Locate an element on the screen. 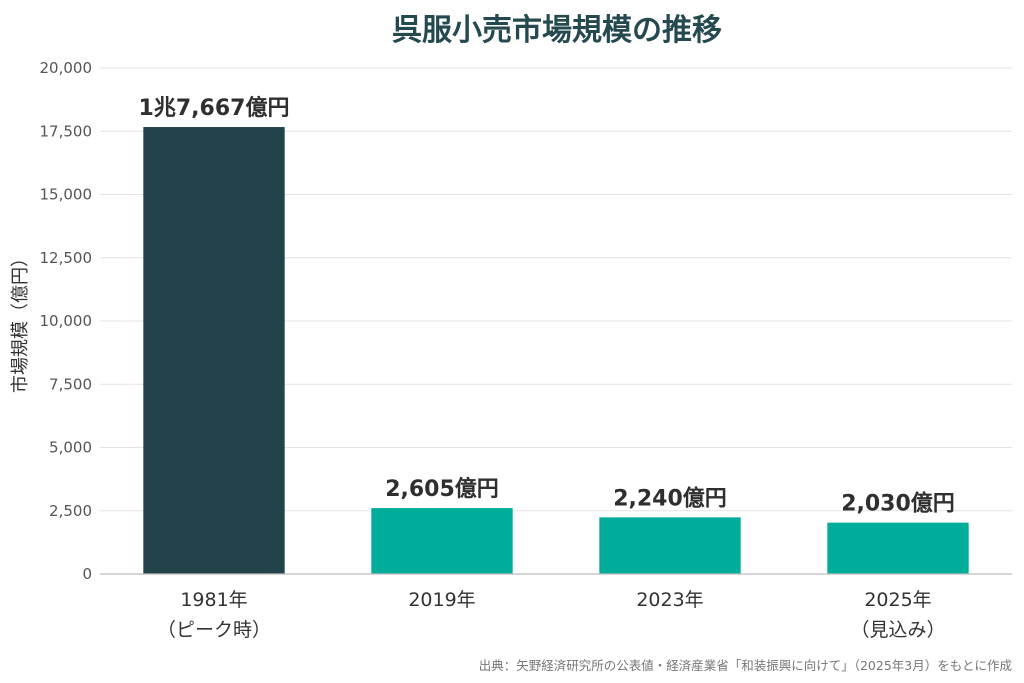  bar-value-label: 2,030億円 is located at coordinates (898, 504).